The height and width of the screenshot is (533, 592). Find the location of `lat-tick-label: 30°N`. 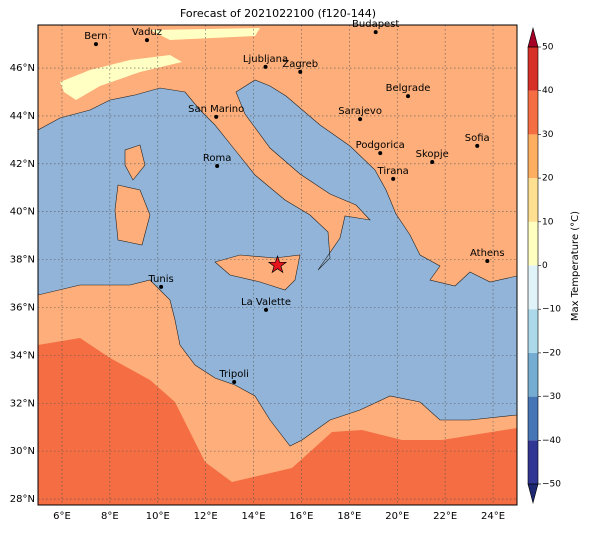

lat-tick-label: 30°N is located at coordinates (22, 451).